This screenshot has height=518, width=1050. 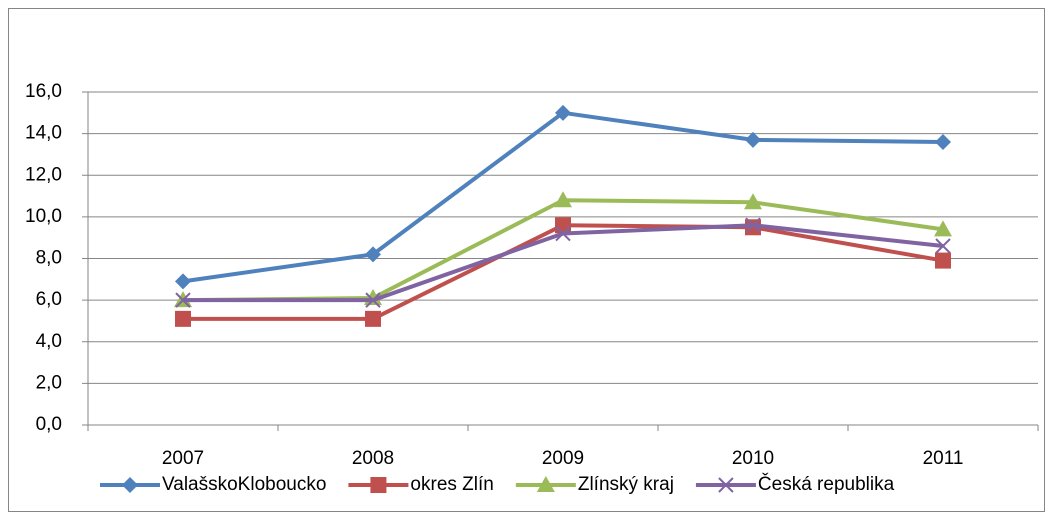 What do you see at coordinates (49, 299) in the screenshot?
I see `y-tick-label: 6,0` at bounding box center [49, 299].